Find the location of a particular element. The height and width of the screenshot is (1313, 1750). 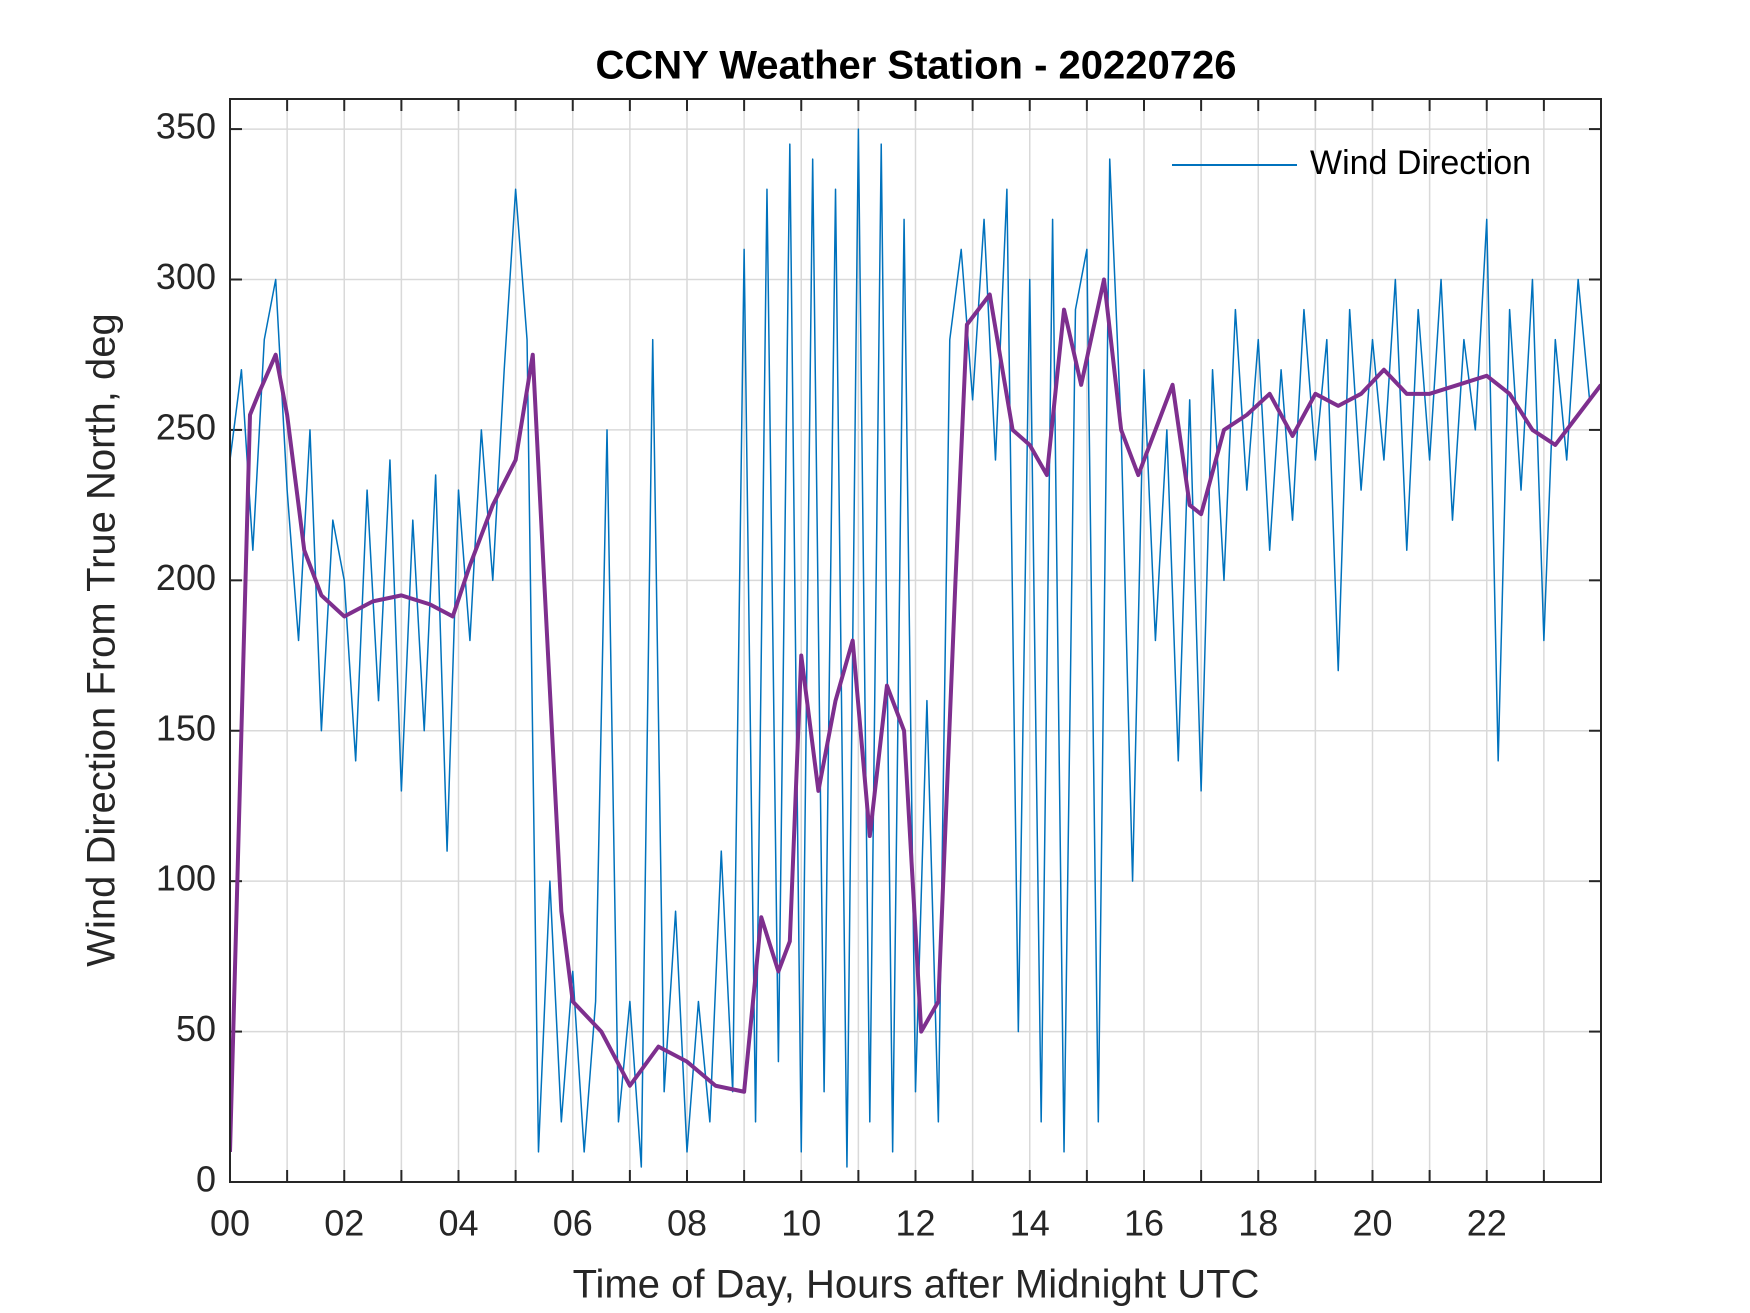

y-tick-label: 0 is located at coordinates (206, 1179).